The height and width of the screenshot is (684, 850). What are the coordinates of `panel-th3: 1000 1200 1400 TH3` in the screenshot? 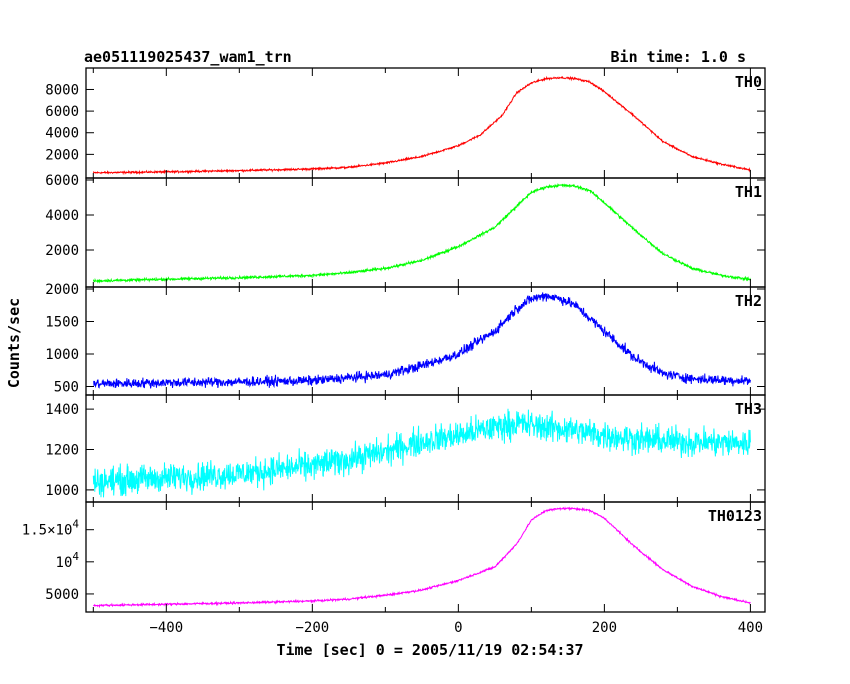 It's located at (405, 448).